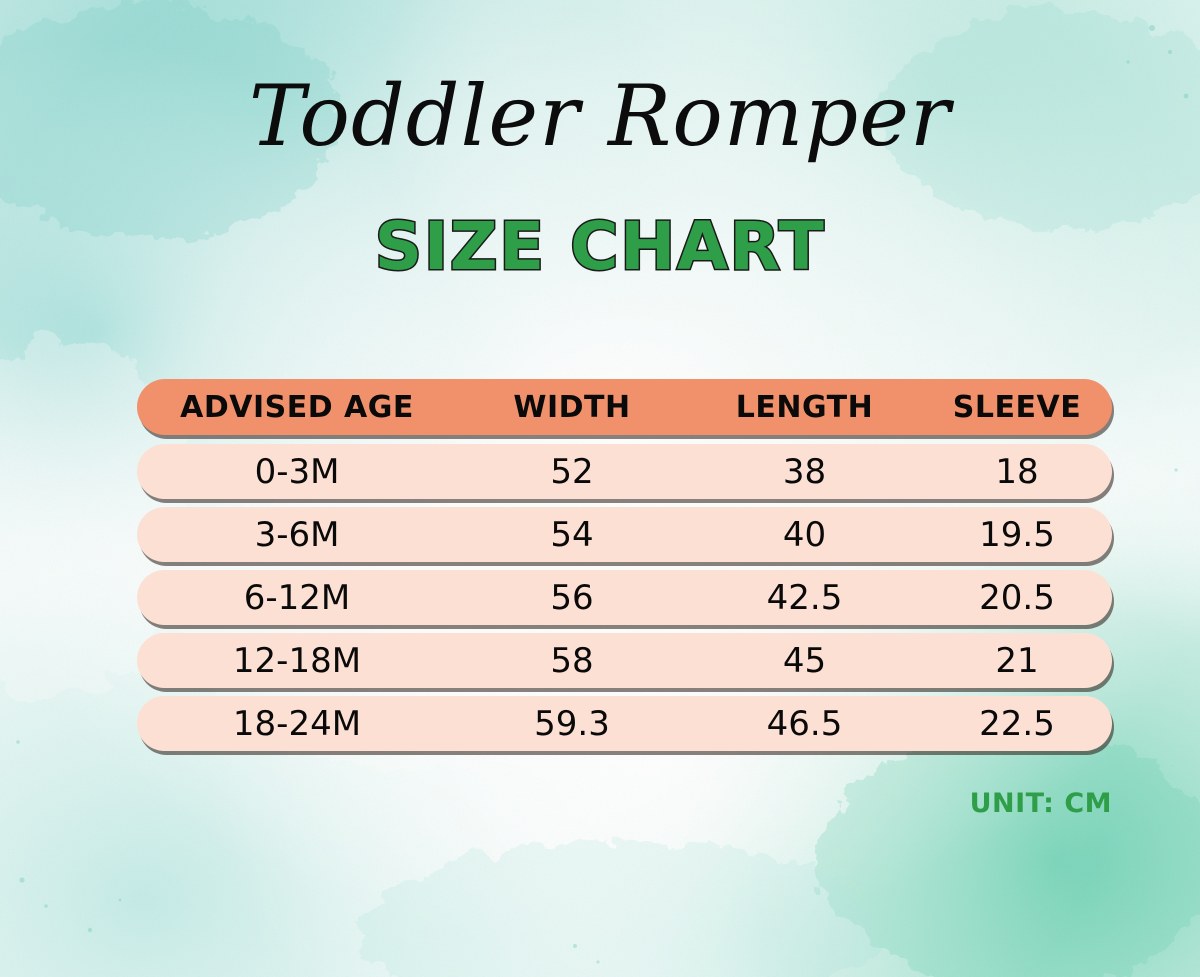 This screenshot has width=1200, height=977. I want to click on cell-length: 46.5, so click(804, 723).